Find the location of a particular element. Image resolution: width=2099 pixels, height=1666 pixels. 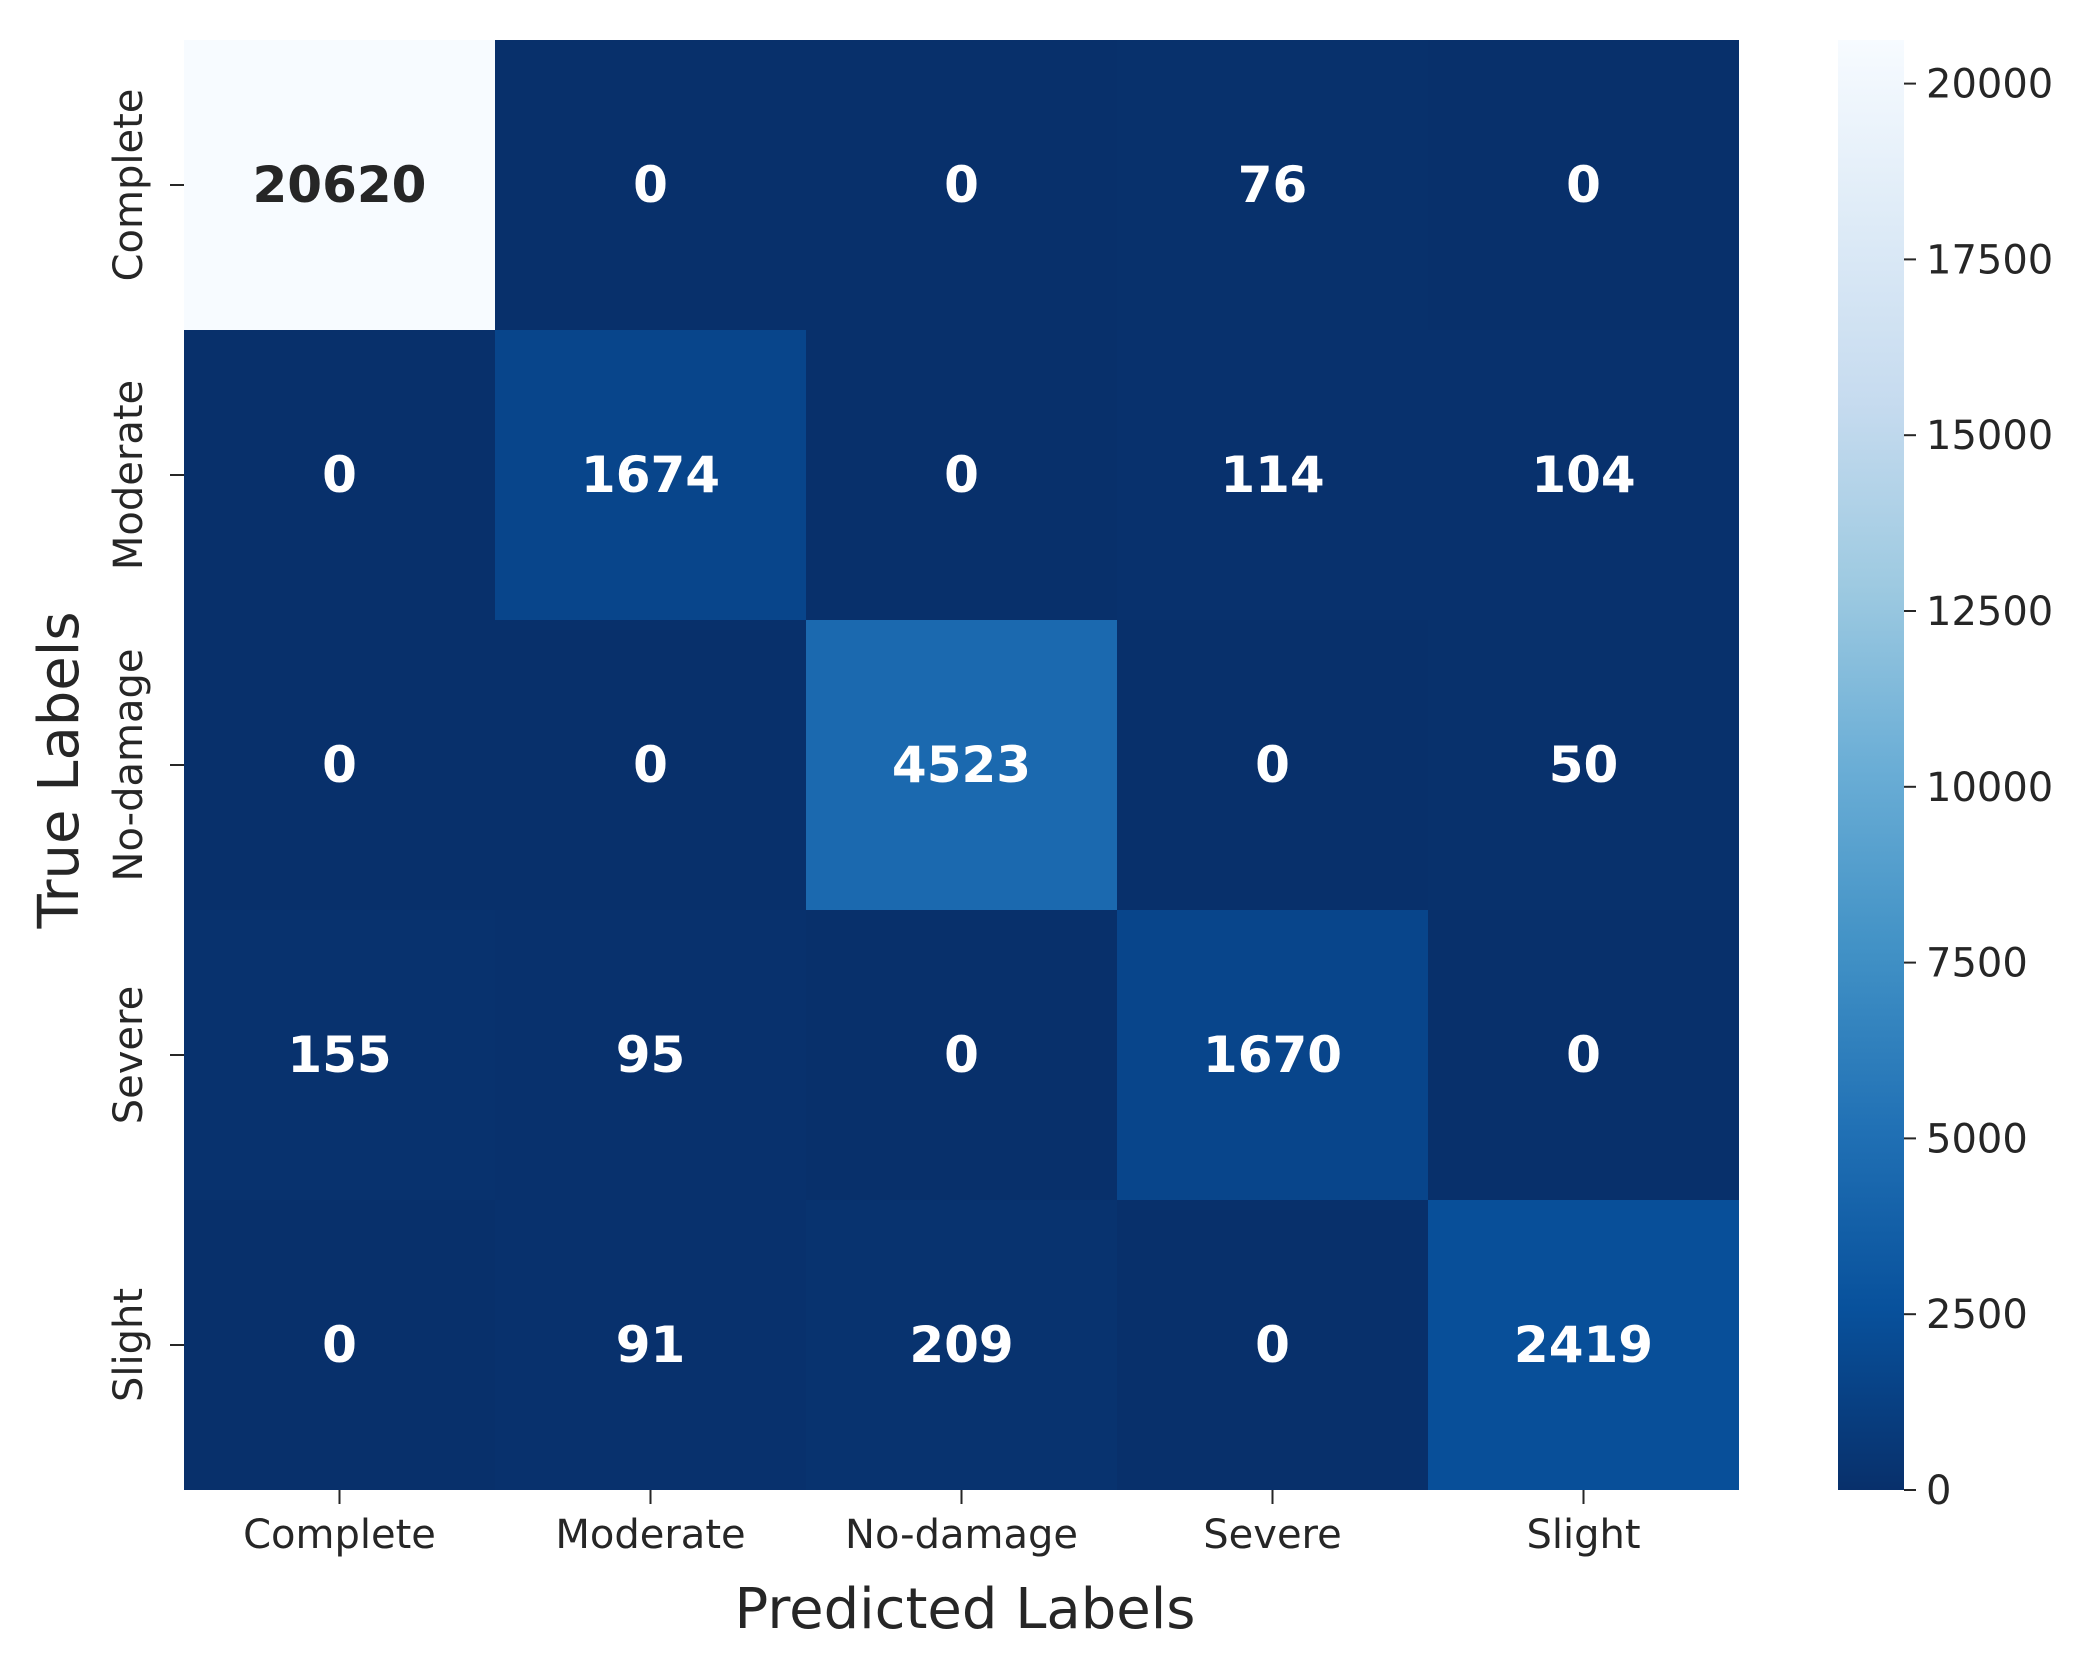

colorbar-gradient is located at coordinates (1871, 765).